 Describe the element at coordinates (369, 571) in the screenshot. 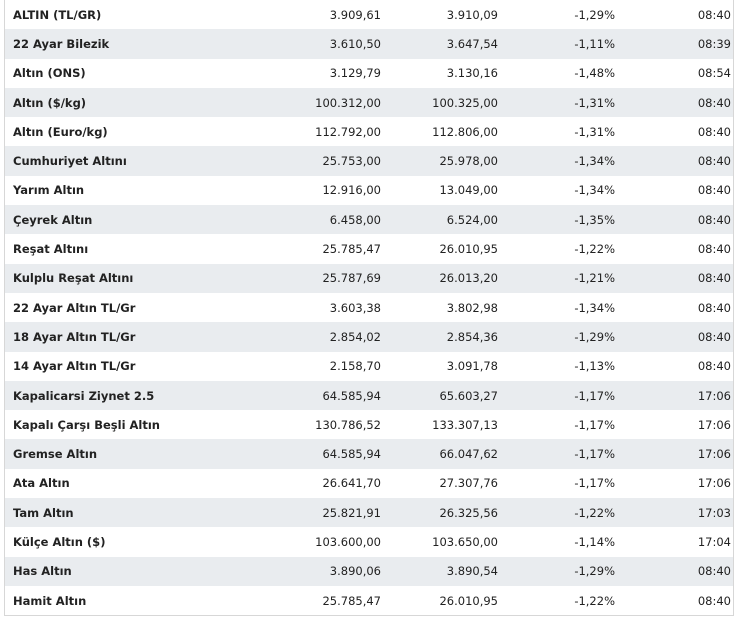

I see `table-row: Has Altın 3.890,06 3.890,54 -1,29% 08:40` at that location.